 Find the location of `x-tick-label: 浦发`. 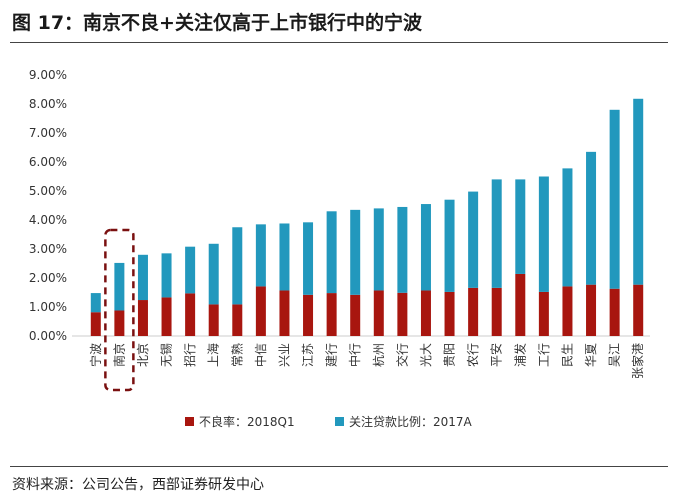

x-tick-label: 浦发 is located at coordinates (519, 355).